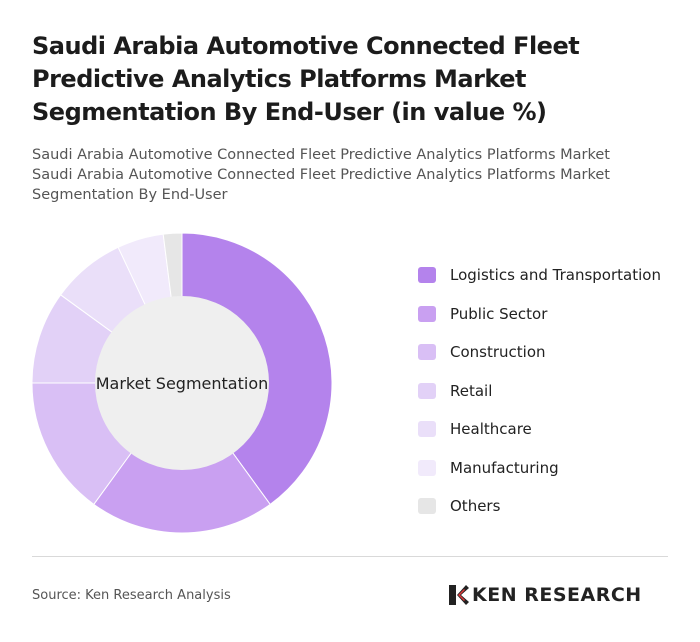 The image size is (700, 642). What do you see at coordinates (504, 467) in the screenshot?
I see `legend-label: Manufacturing` at bounding box center [504, 467].